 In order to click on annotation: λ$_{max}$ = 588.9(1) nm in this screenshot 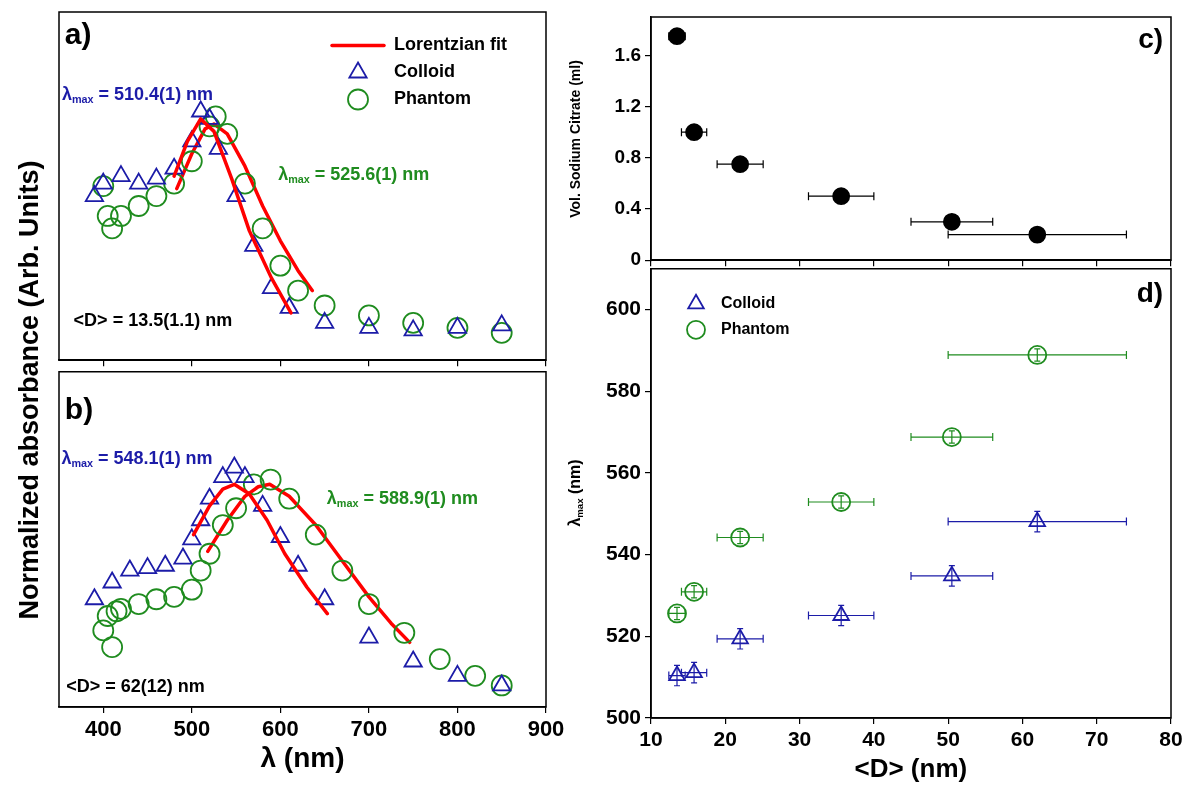, I will do `click(402, 499)`.